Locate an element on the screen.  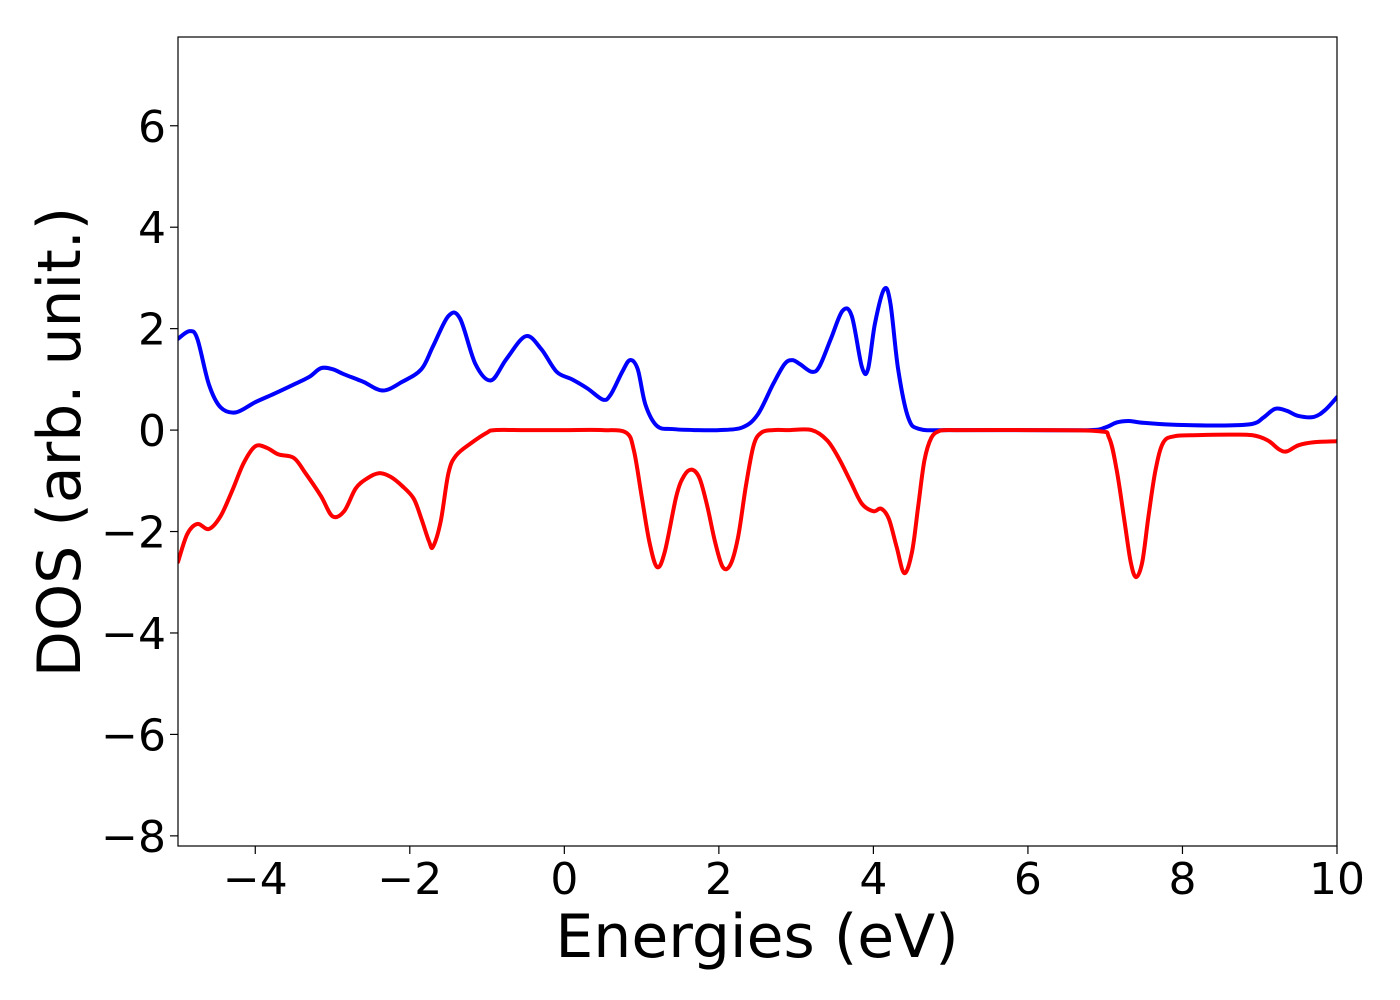
x-axis-title: Energies (eV) is located at coordinates (756, 937).